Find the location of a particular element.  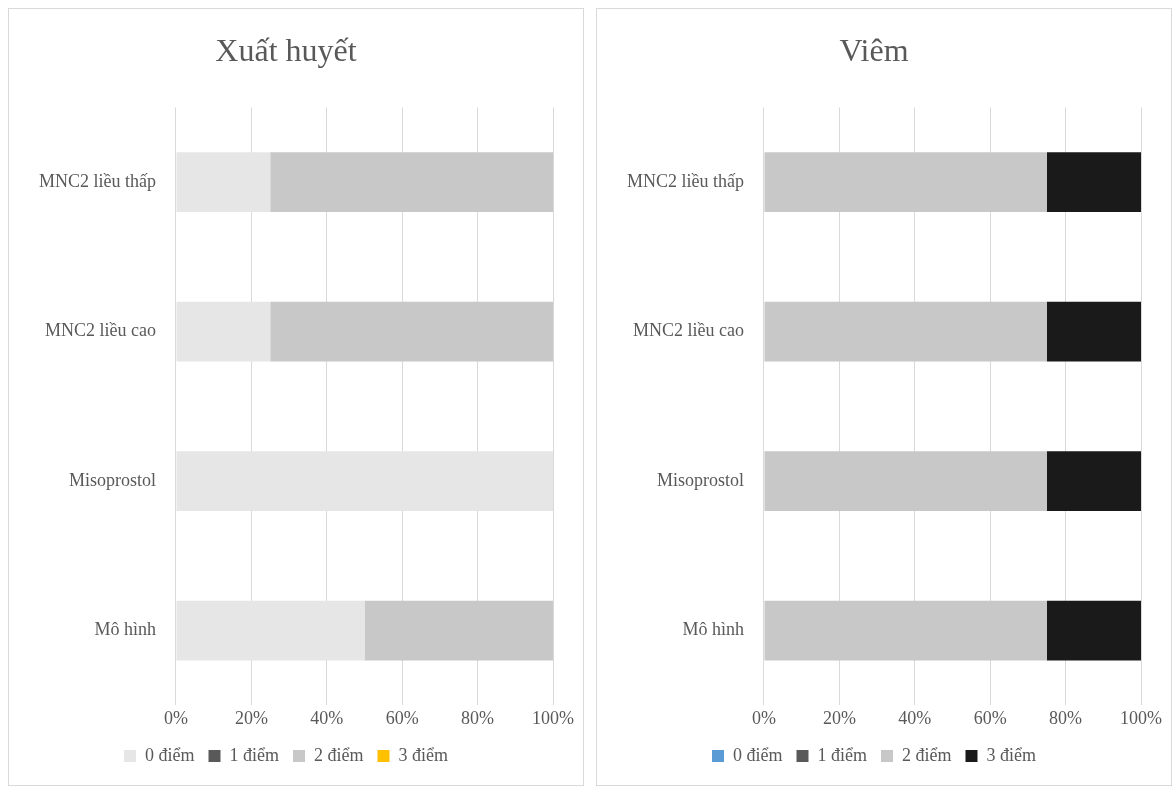

chart-title: Viêm is located at coordinates (874, 49).